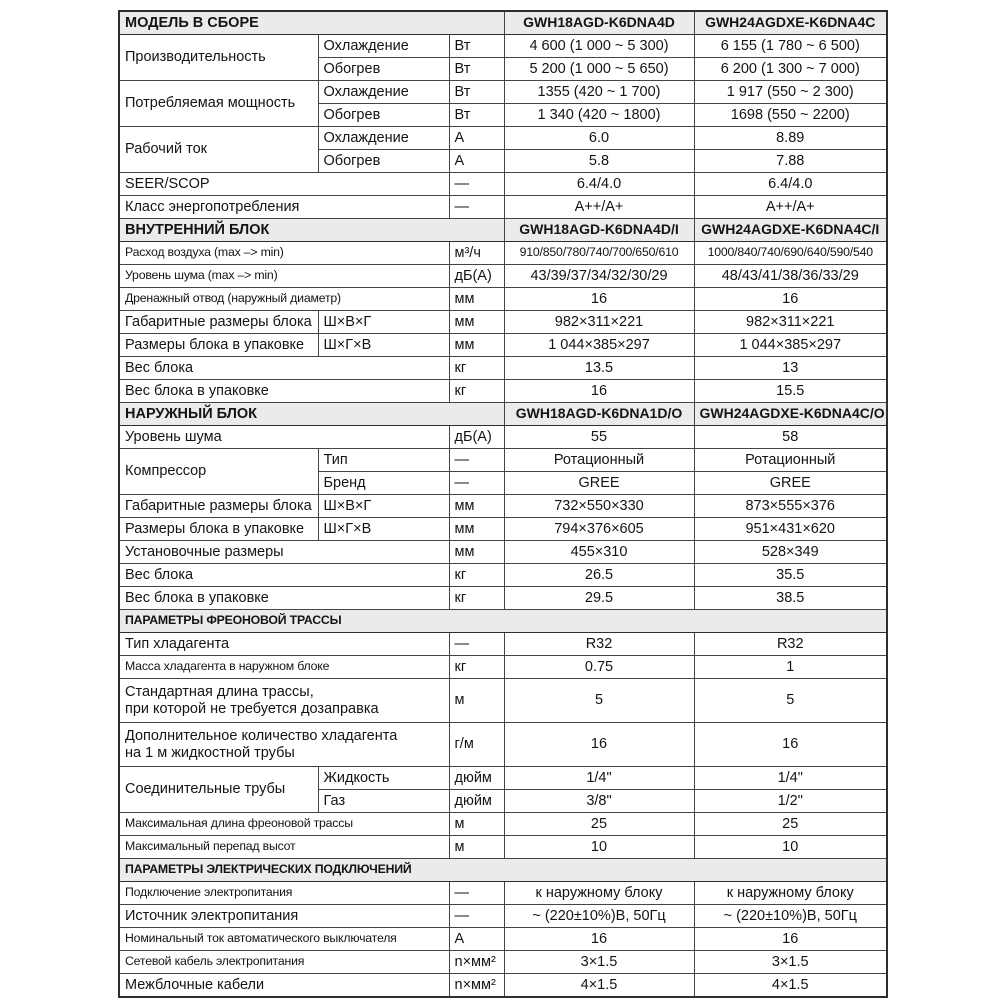  What do you see at coordinates (599, 138) in the screenshot?
I see `value-model-1: 6.0` at bounding box center [599, 138].